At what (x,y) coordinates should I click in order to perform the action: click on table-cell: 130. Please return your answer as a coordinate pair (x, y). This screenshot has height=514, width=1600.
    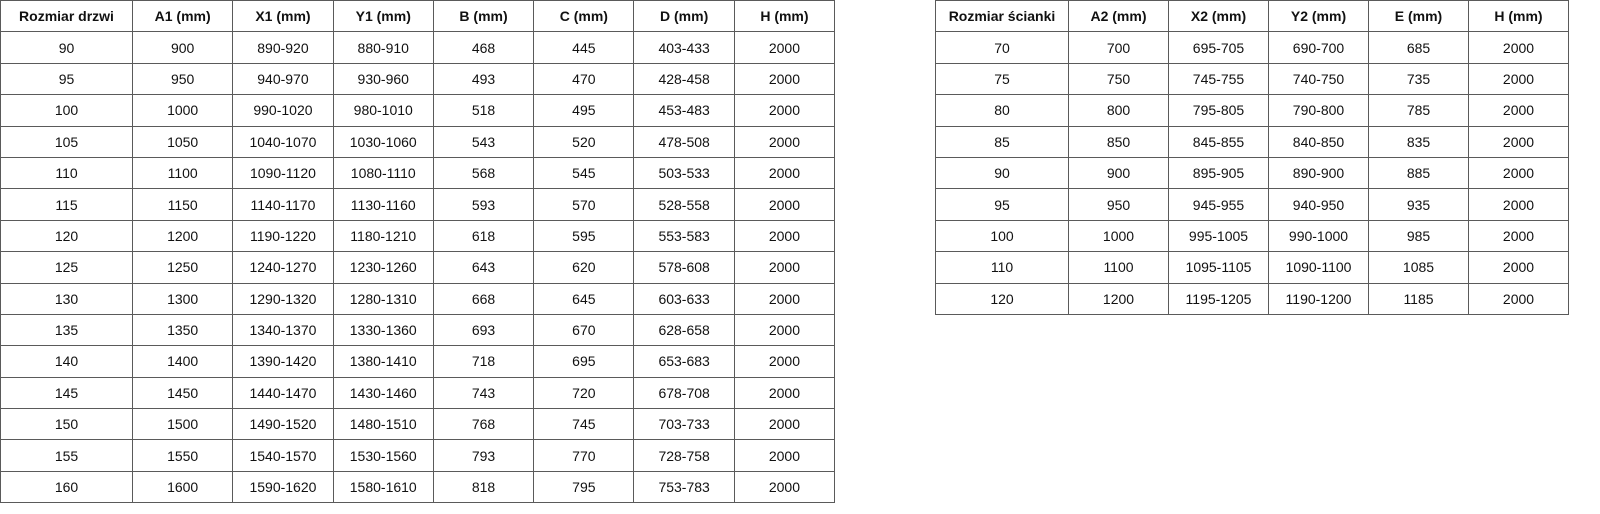
    Looking at the image, I should click on (66, 298).